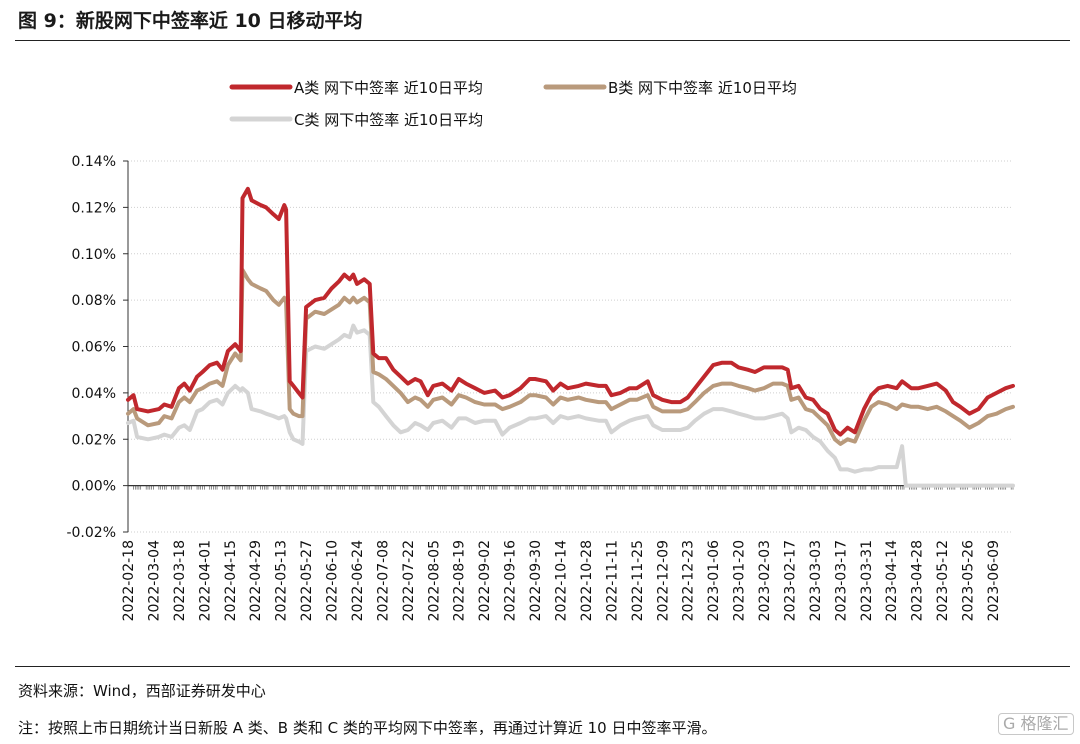  What do you see at coordinates (562, 580) in the screenshot?
I see `x-tick-label: 2022-10-14` at bounding box center [562, 580].